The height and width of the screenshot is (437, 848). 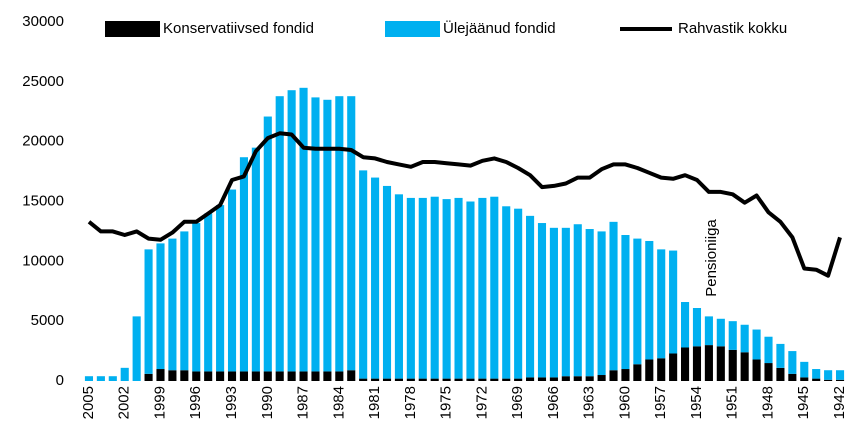 What do you see at coordinates (410, 402) in the screenshot?
I see `x-tick-label: 1978` at bounding box center [410, 402].